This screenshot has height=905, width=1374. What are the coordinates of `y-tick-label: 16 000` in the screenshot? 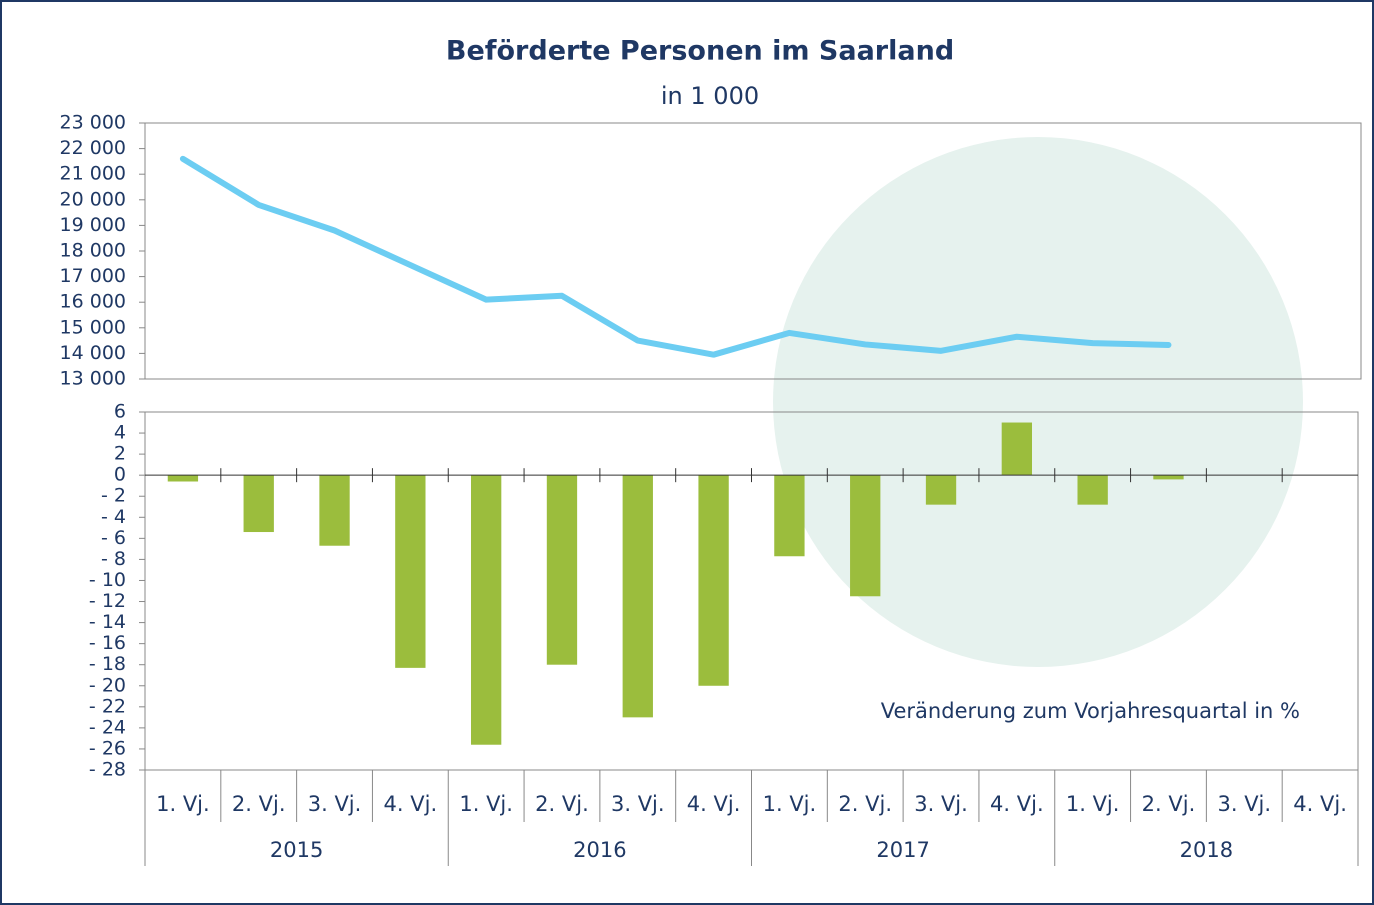 It's located at (93, 302).